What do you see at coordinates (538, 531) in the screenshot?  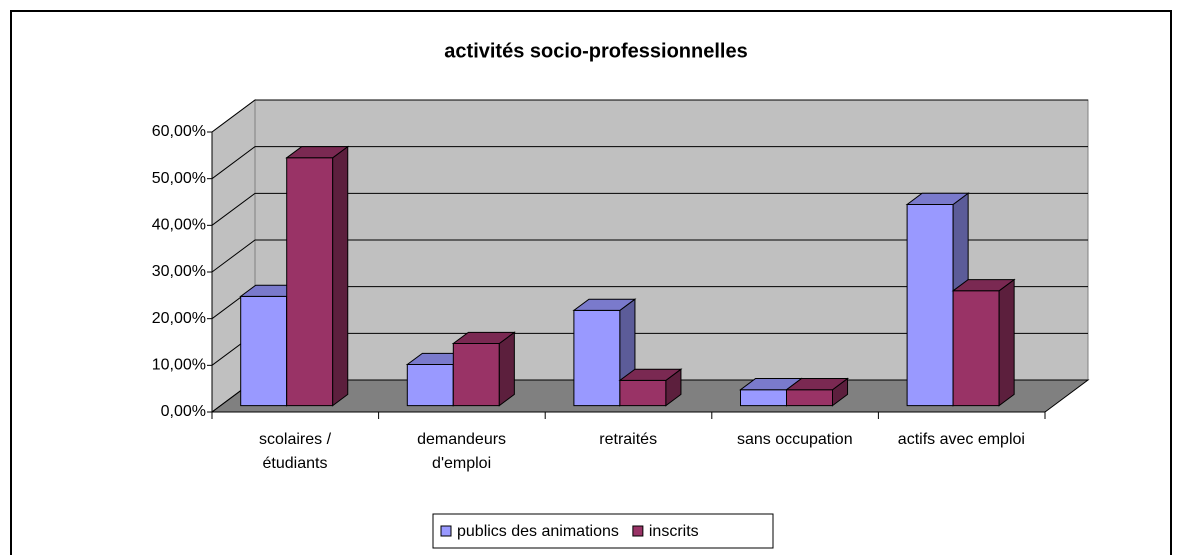 I see `legend-label: publics des animations` at bounding box center [538, 531].